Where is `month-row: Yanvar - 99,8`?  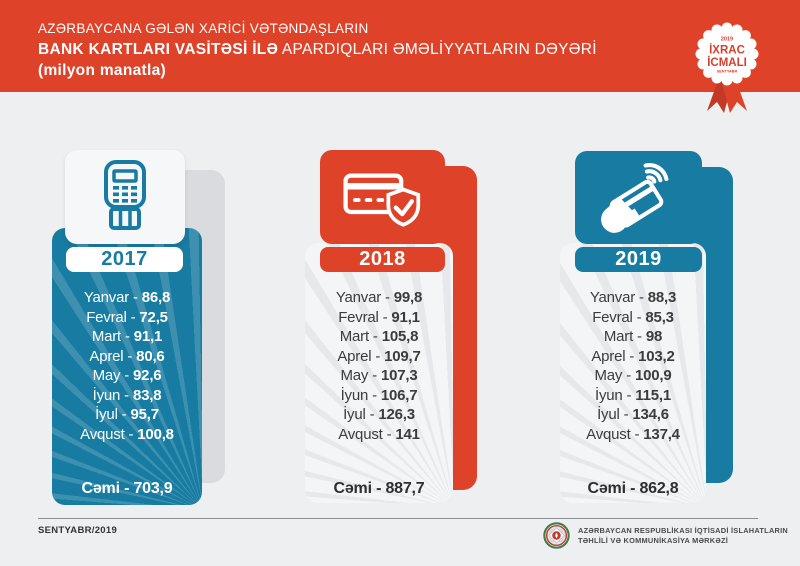
month-row: Yanvar - 99,8 is located at coordinates (379, 298).